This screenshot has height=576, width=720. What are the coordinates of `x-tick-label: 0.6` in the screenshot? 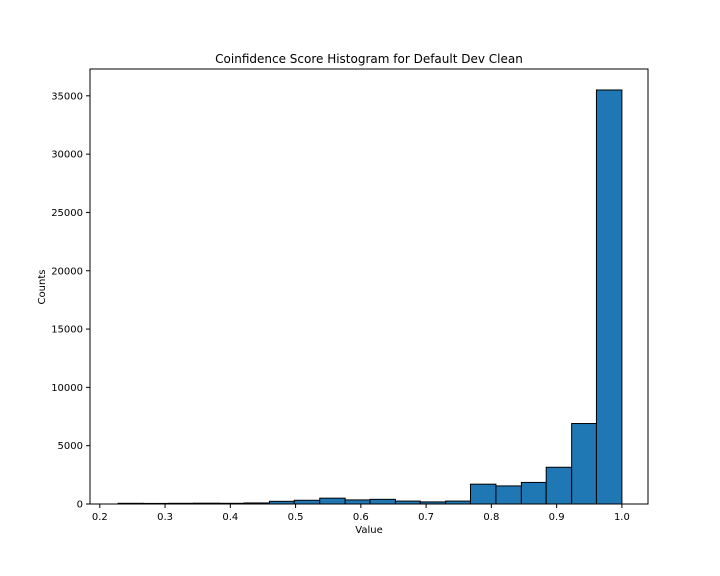 It's located at (361, 517).